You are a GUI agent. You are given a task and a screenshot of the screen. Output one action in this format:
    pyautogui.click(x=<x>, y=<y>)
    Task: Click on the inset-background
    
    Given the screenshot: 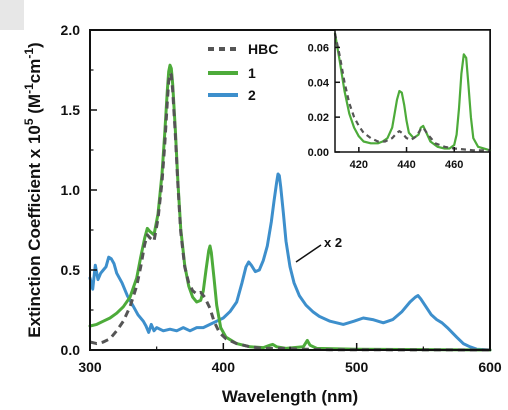 What is the action you would take?
    pyautogui.click(x=412, y=91)
    